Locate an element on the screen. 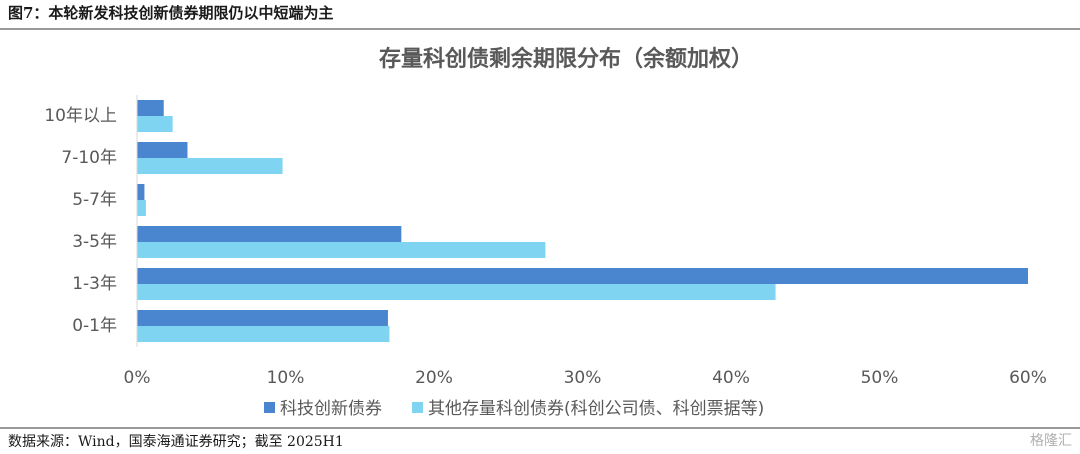 The height and width of the screenshot is (454, 1080). x-tick-label: 20% is located at coordinates (434, 378).